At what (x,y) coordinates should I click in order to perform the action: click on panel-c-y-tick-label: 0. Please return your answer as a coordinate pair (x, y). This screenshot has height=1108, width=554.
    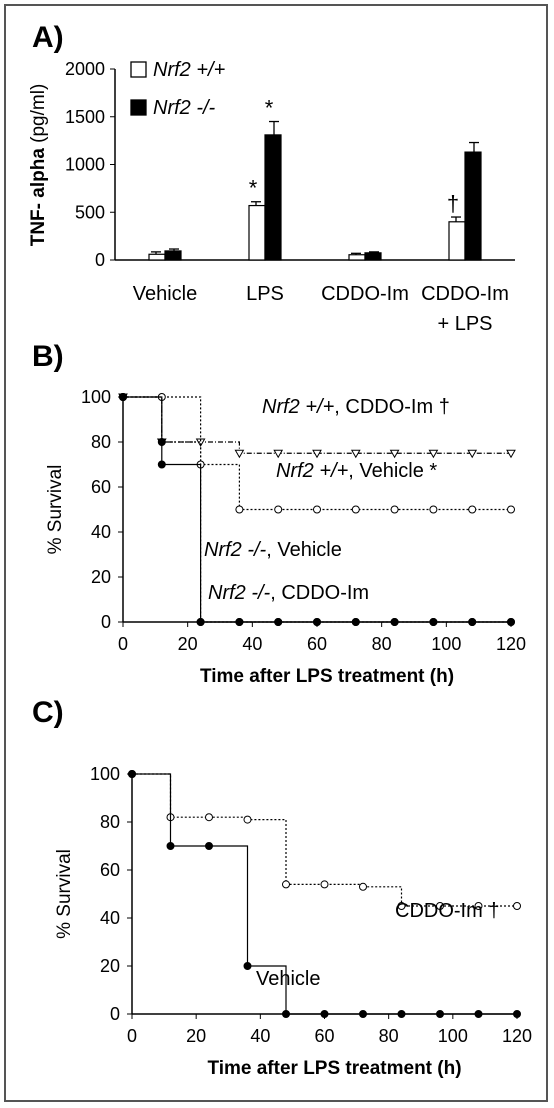
    Looking at the image, I should click on (115, 1014).